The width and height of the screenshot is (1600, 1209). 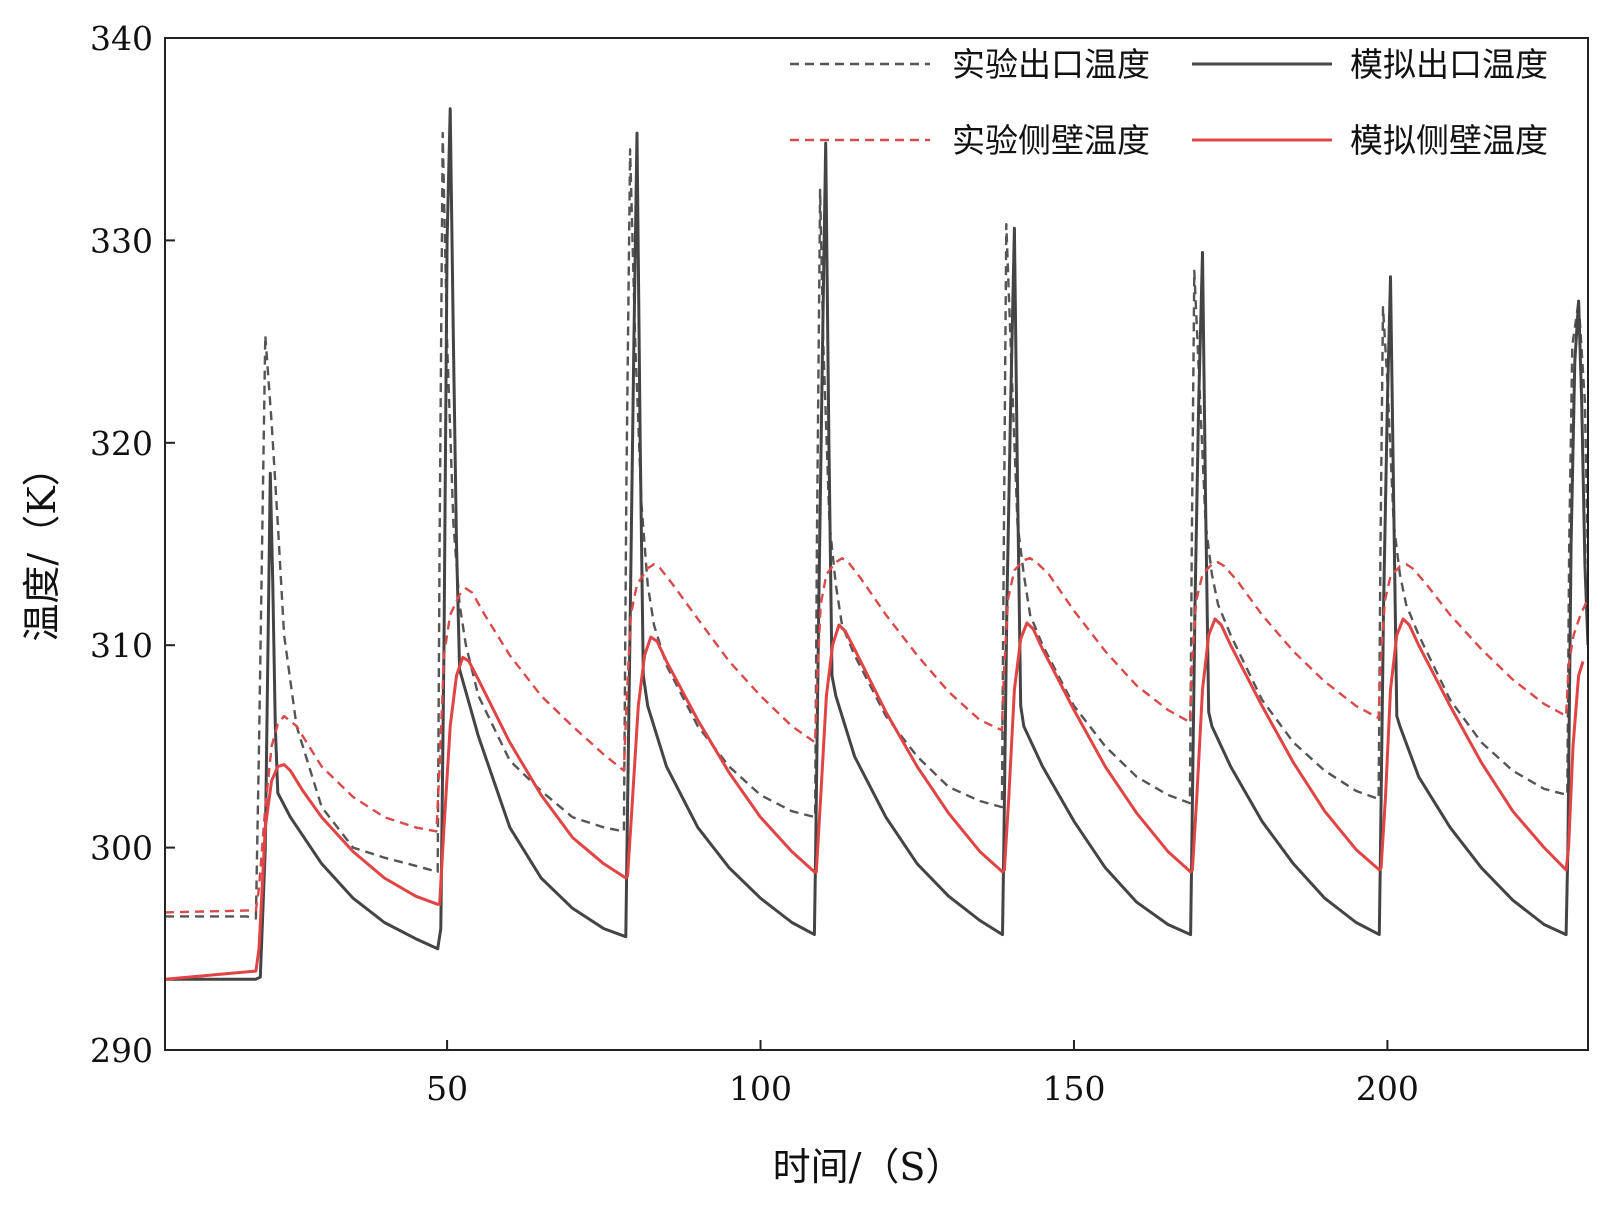 I want to click on legend-label-3: 实验侧壁温度, so click(x=1051, y=140).